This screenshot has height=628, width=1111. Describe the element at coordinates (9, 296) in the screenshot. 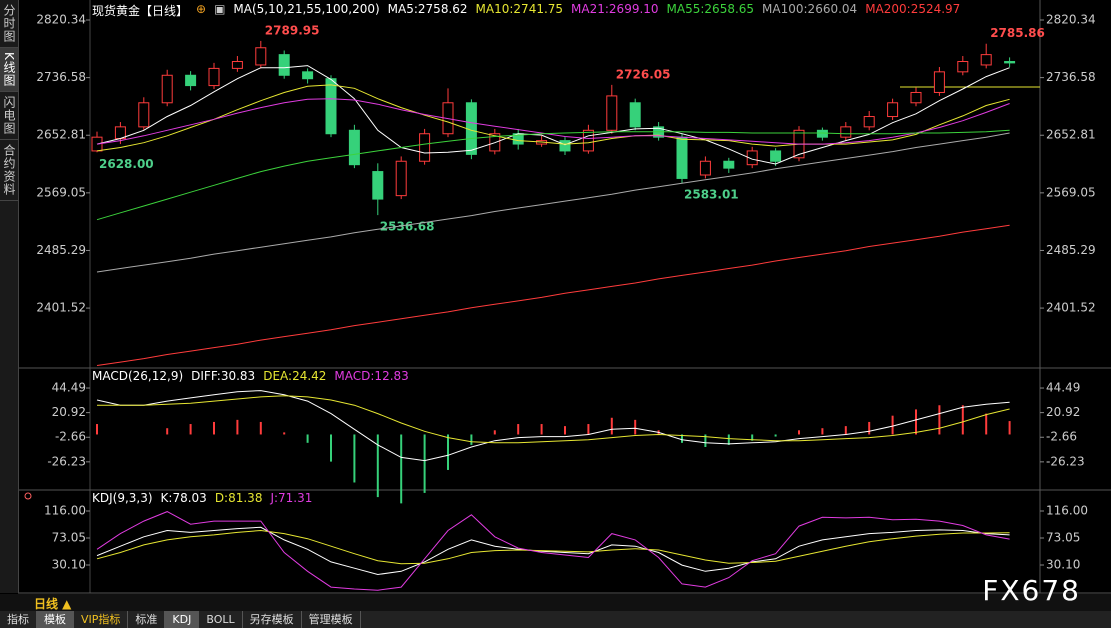

I see `sidebar: 分时图 K线图 闪电图 合约资料` at that location.